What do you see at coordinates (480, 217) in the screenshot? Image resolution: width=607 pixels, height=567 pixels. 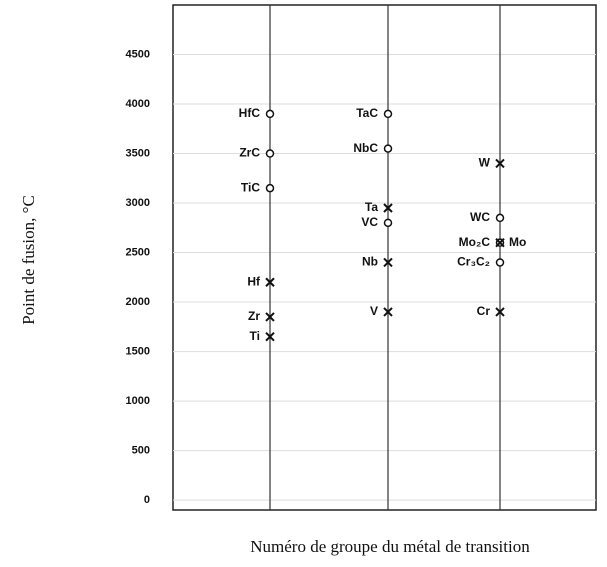 I see `point-label: WC` at bounding box center [480, 217].